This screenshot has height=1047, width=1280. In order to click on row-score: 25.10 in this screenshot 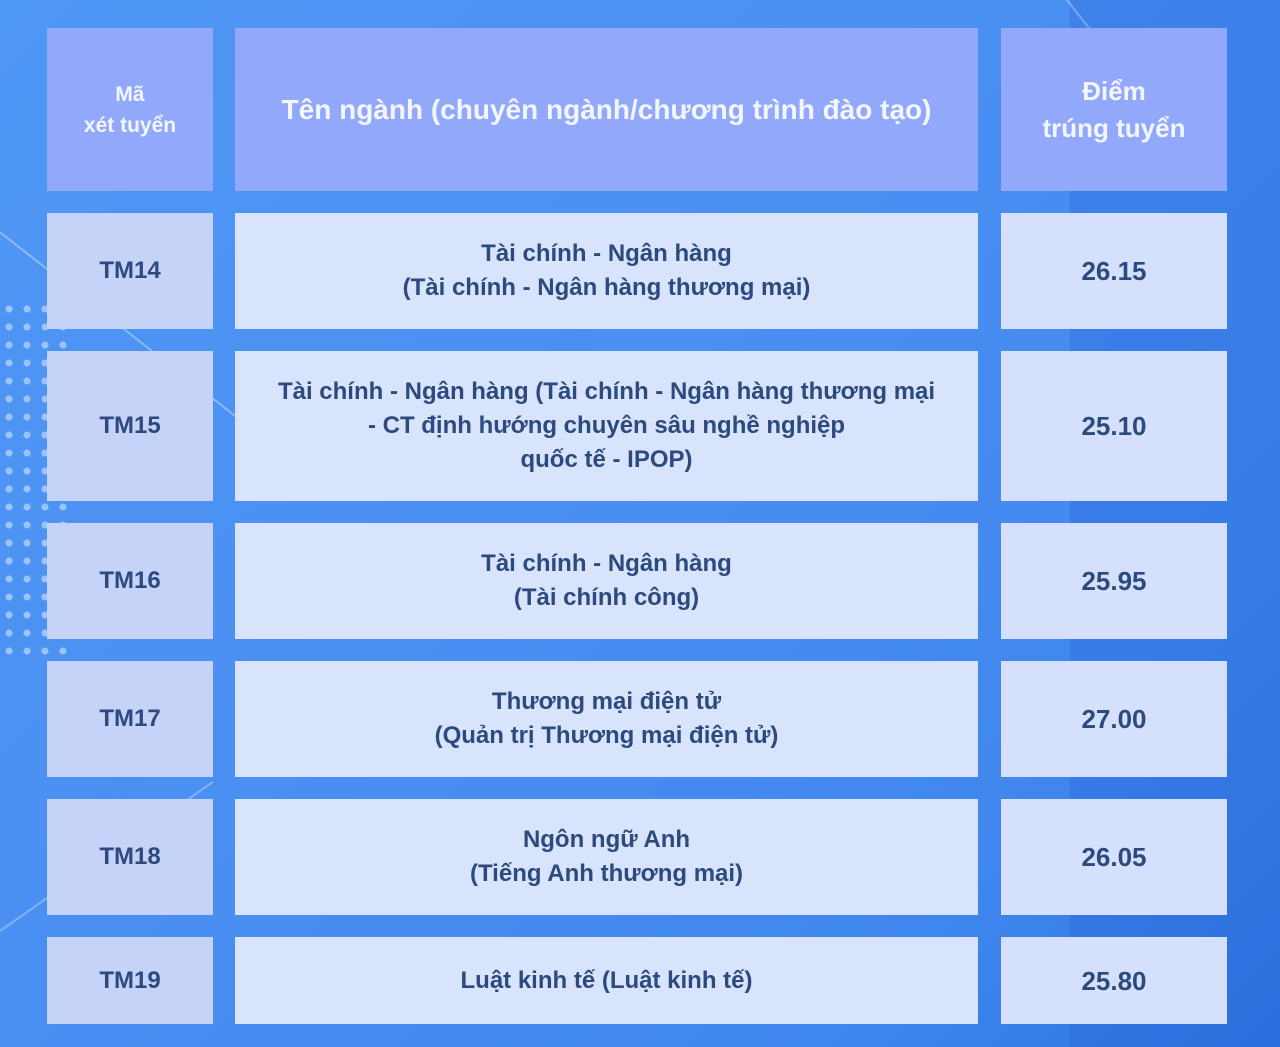, I will do `click(1114, 426)`.